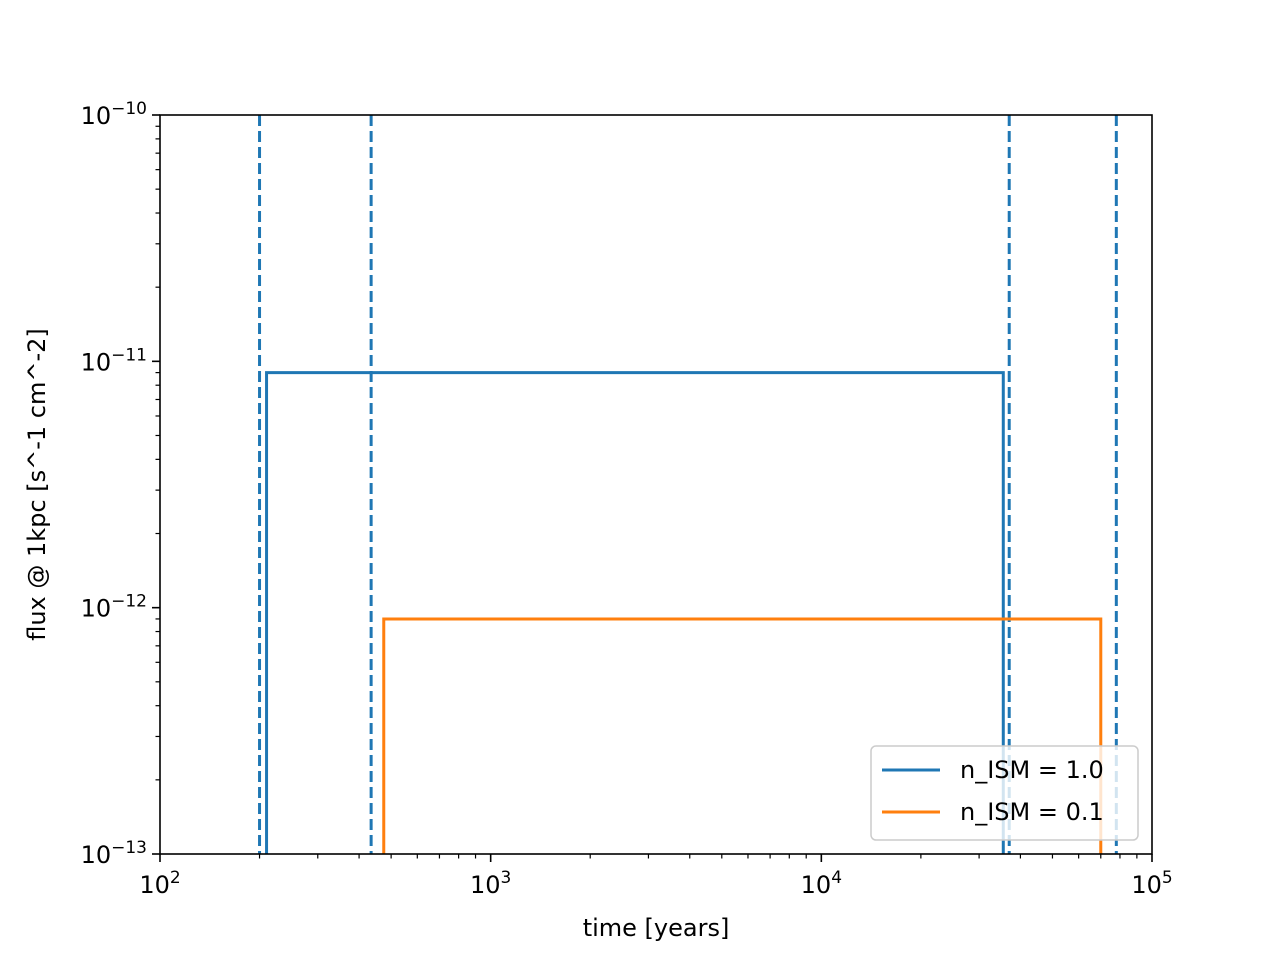 The height and width of the screenshot is (960, 1280). Describe the element at coordinates (159, 883) in the screenshot. I see `x-tick-label: 102` at that location.